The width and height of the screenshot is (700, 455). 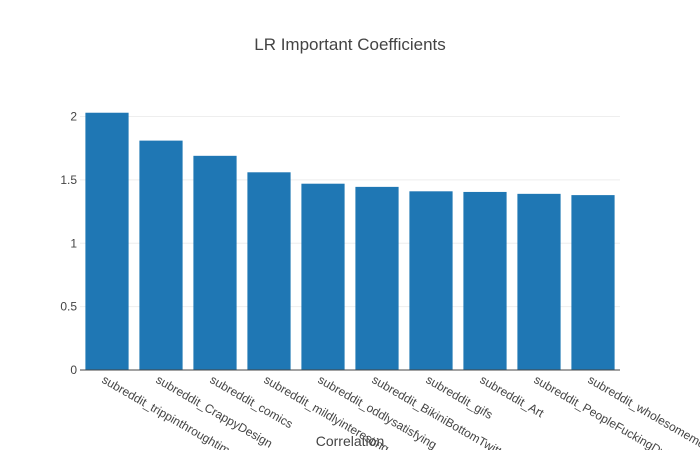 What do you see at coordinates (73, 370) in the screenshot?
I see `y-tick-label: 0` at bounding box center [73, 370].